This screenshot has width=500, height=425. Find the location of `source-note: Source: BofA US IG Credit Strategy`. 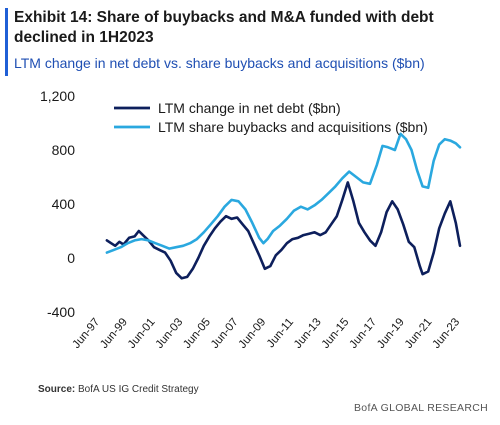

source-note: Source: BofA US IG Credit Strategy is located at coordinates (118, 389).